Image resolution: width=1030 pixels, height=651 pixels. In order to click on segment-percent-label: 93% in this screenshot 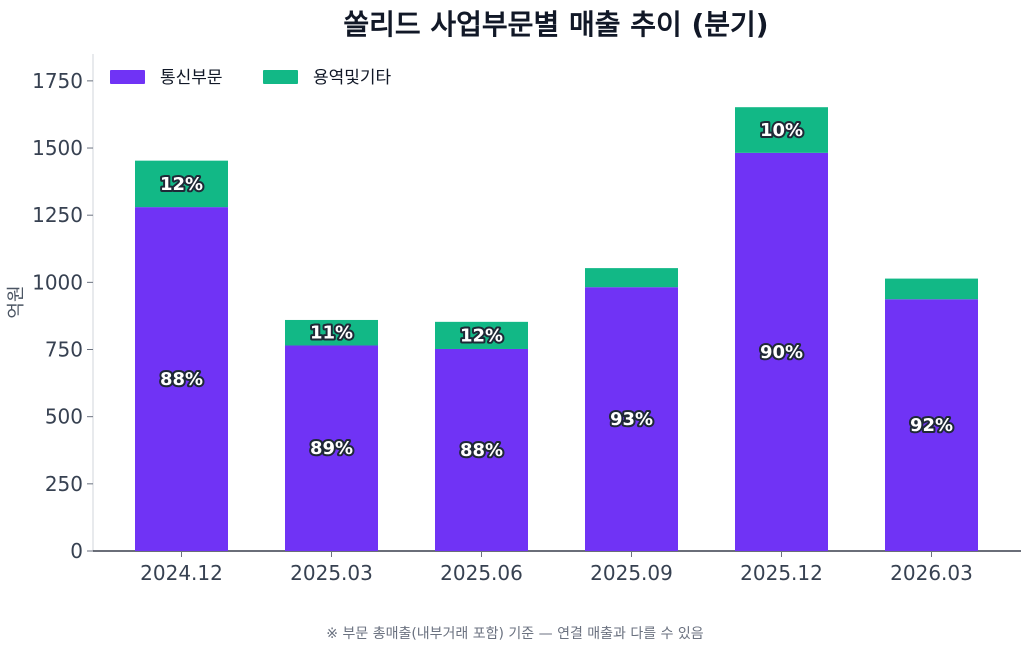, I will do `click(631, 419)`.